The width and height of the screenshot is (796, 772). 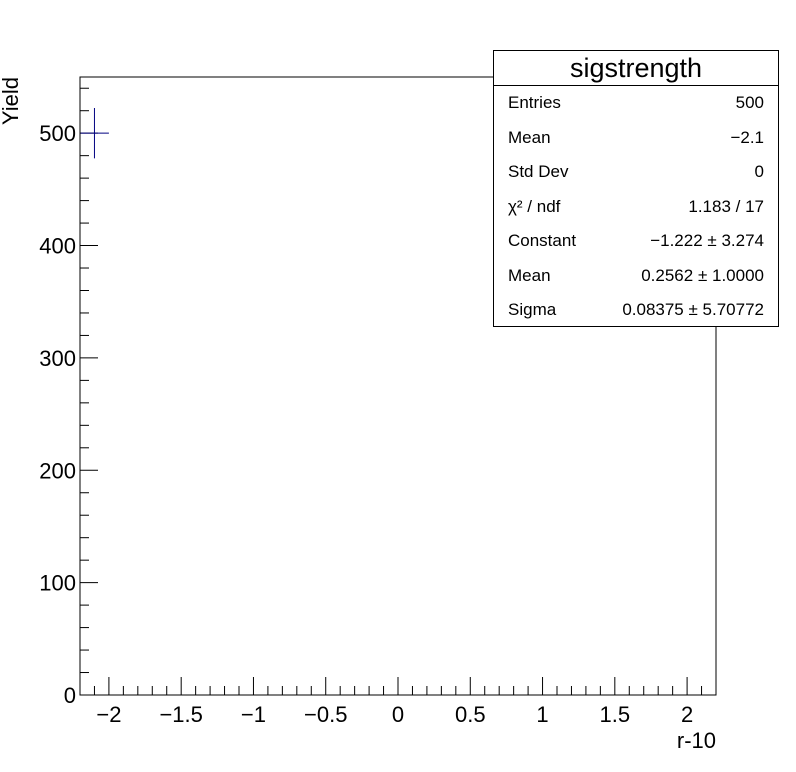 What do you see at coordinates (726, 206) in the screenshot?
I see `stats-row-value: 1.183 / 17` at bounding box center [726, 206].